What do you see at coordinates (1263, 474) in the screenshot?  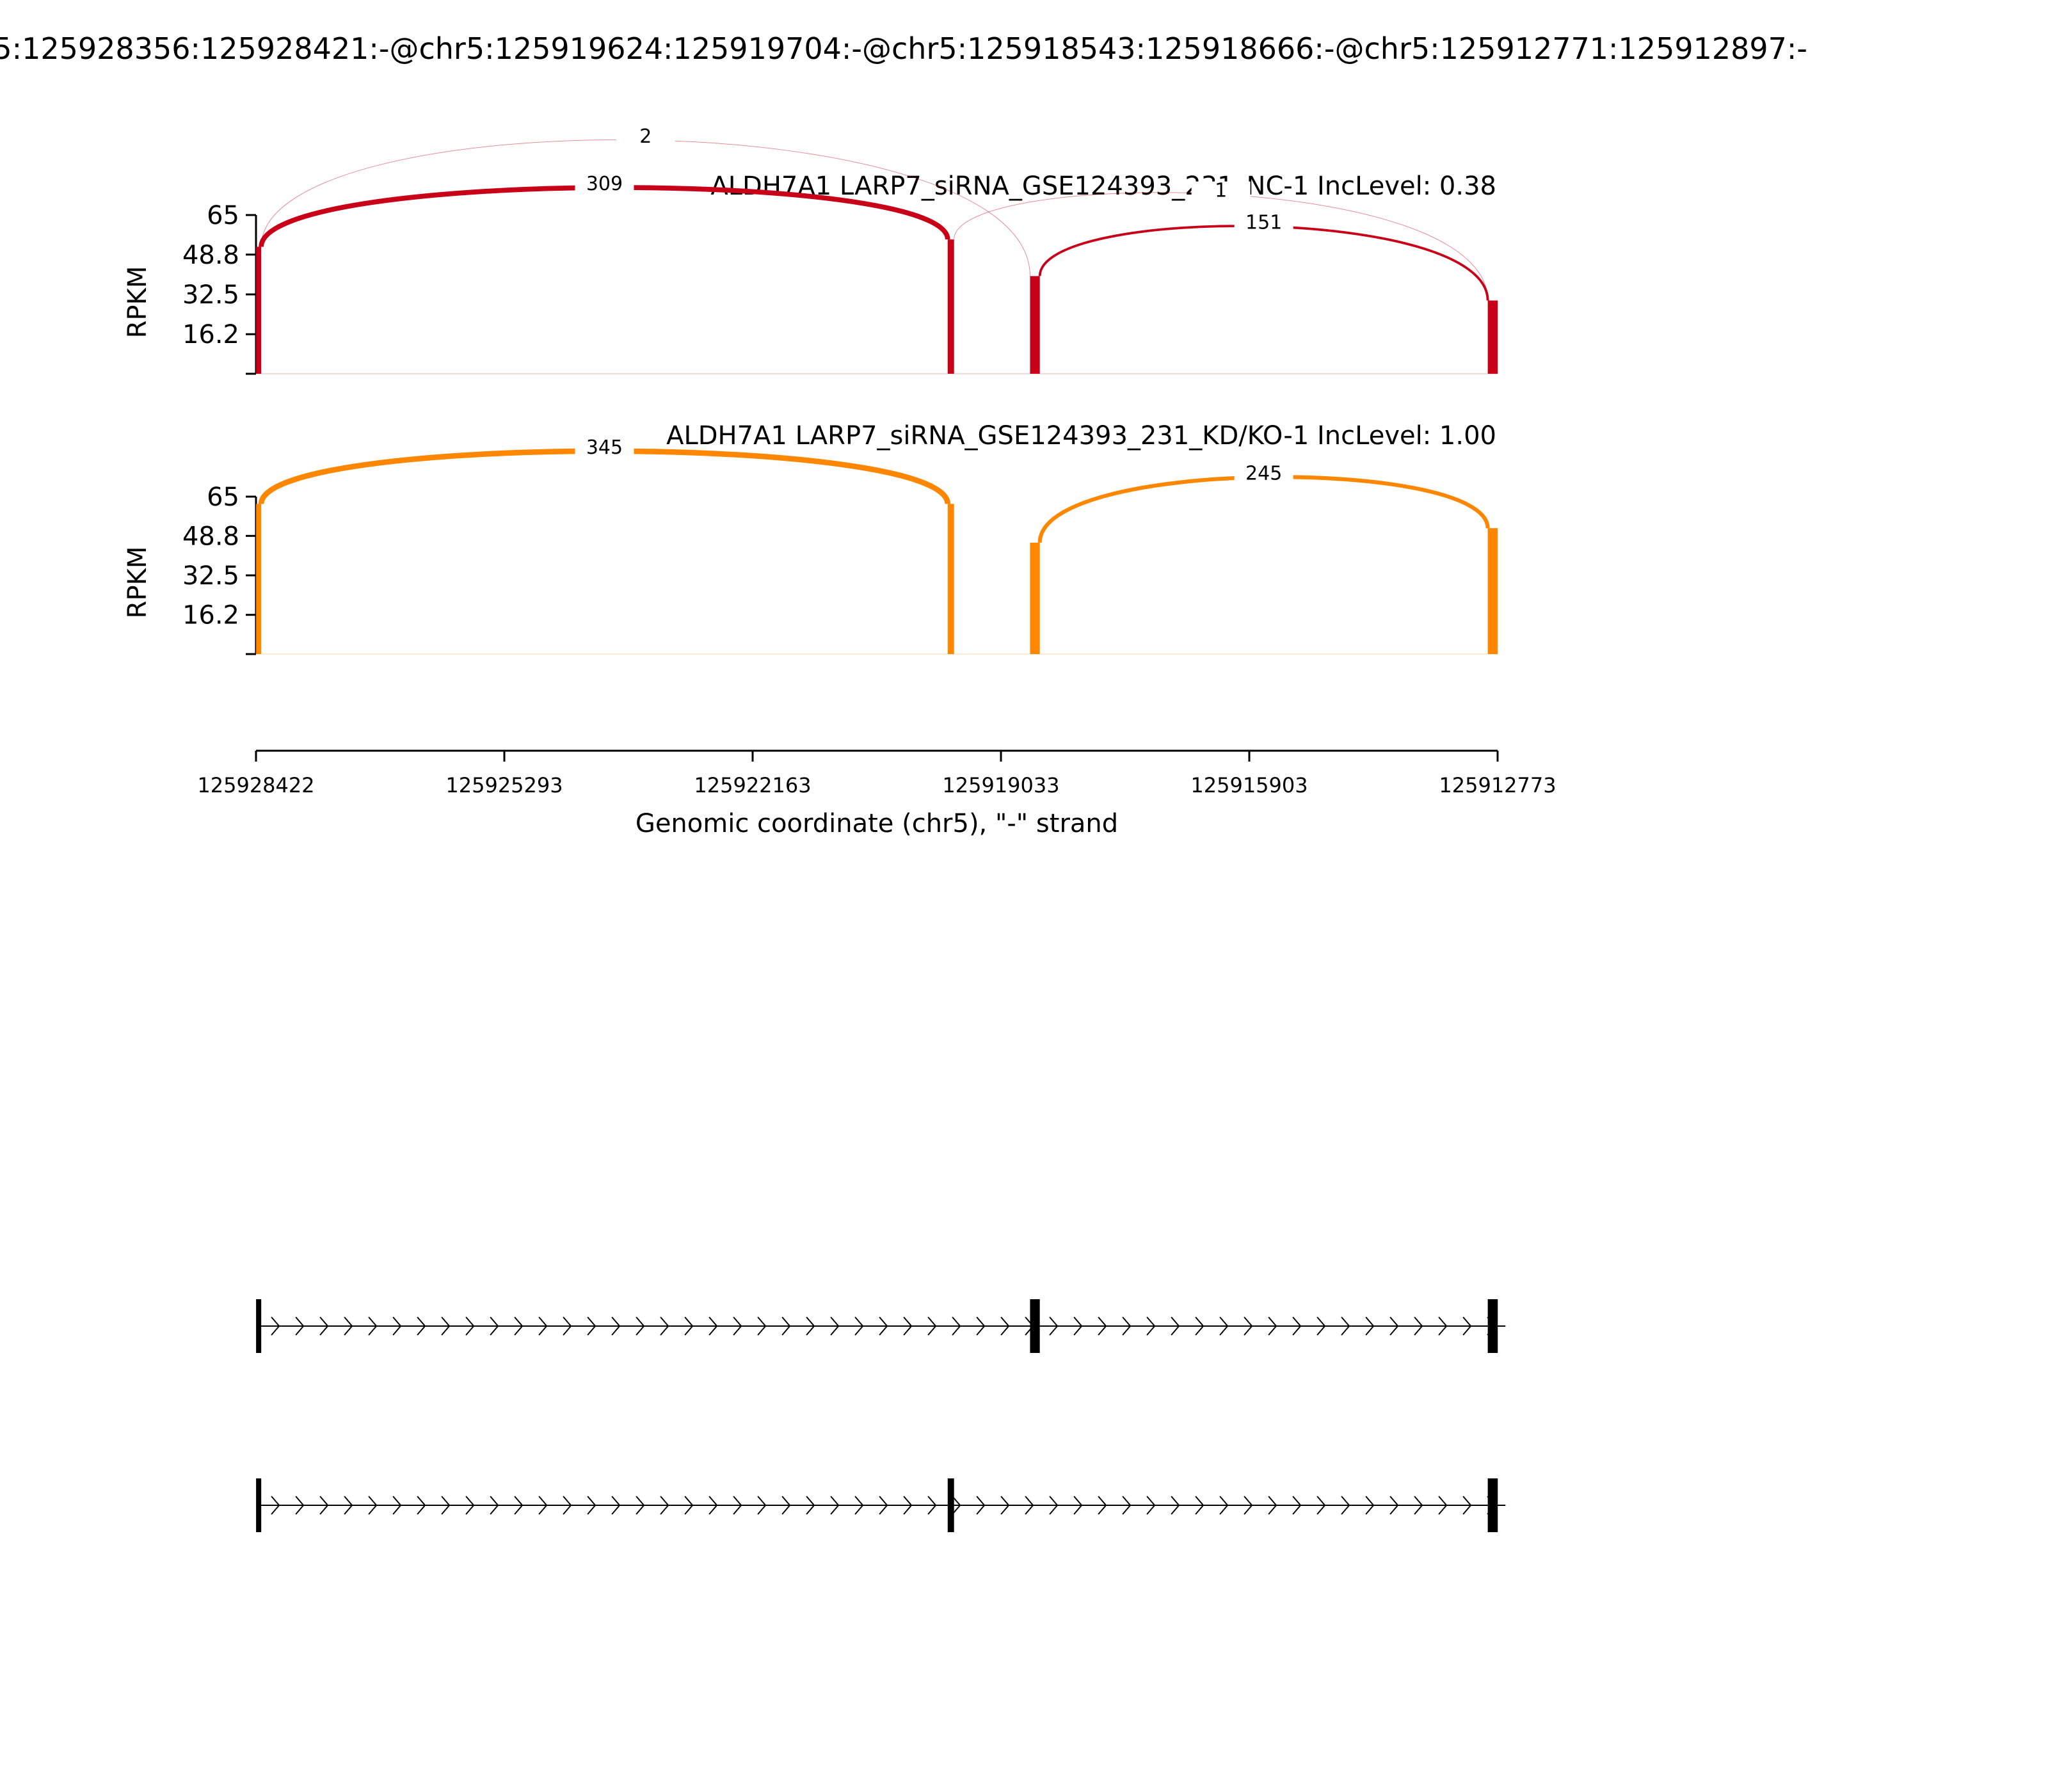 I see `junction-count-label: 245` at bounding box center [1263, 474].